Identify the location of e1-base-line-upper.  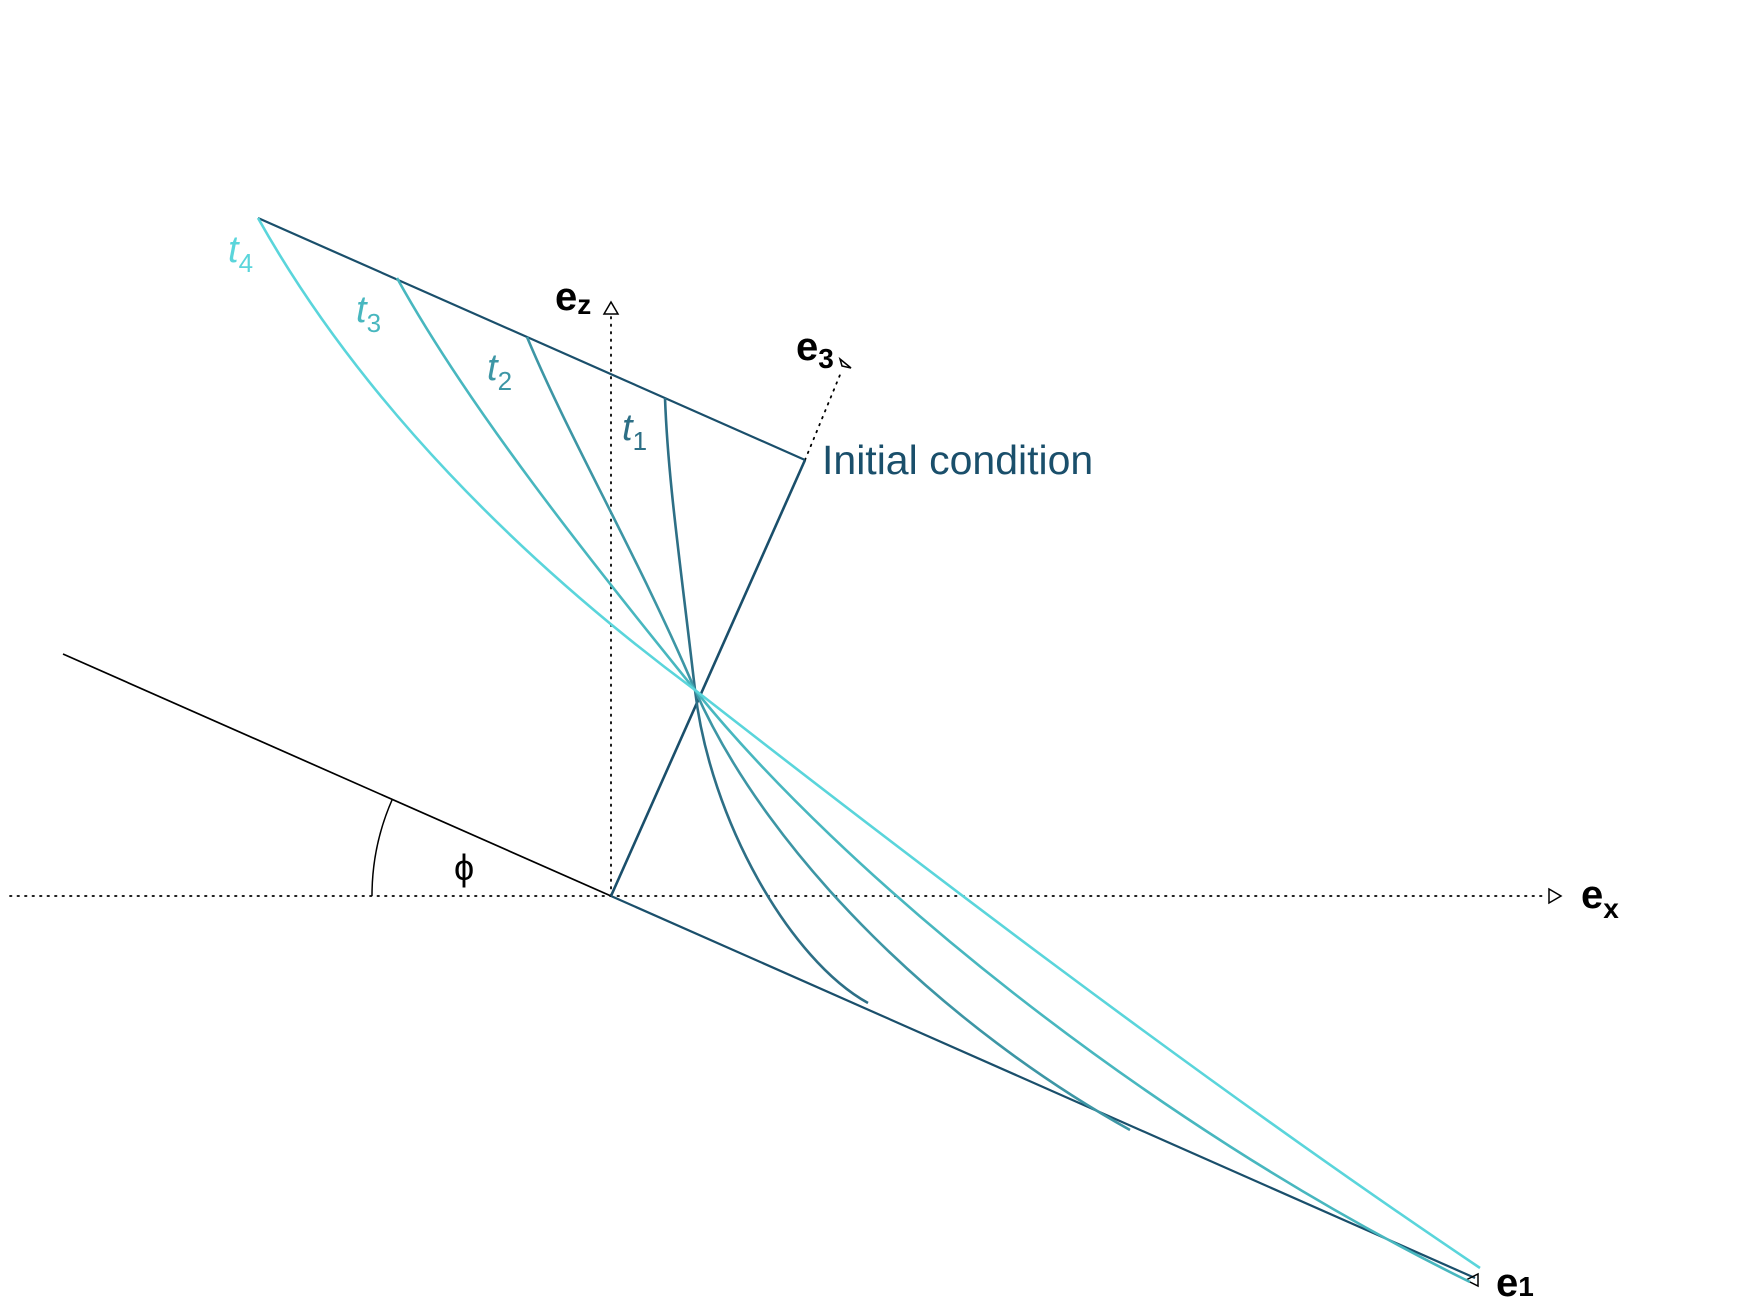
(337, 775).